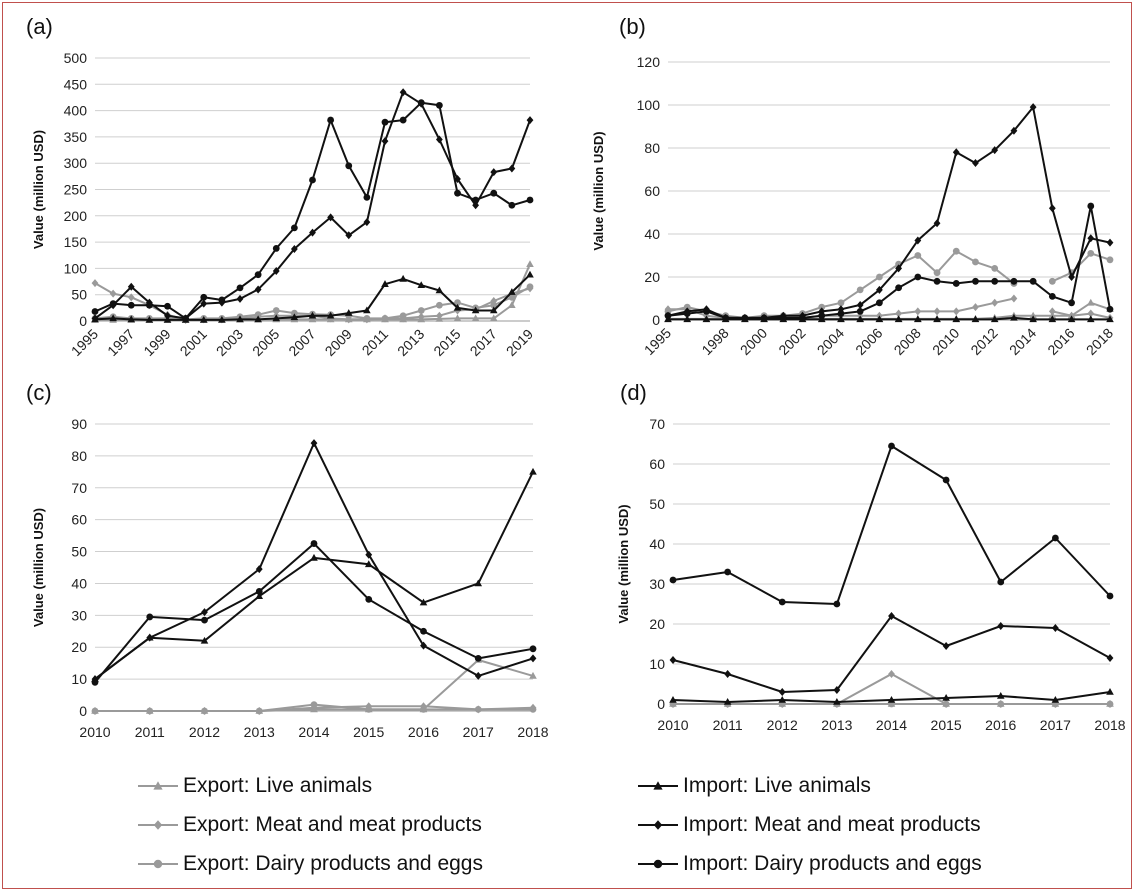 The height and width of the screenshot is (893, 1136). Describe the element at coordinates (265, 342) in the screenshot. I see `x-tick-label: 2005` at that location.